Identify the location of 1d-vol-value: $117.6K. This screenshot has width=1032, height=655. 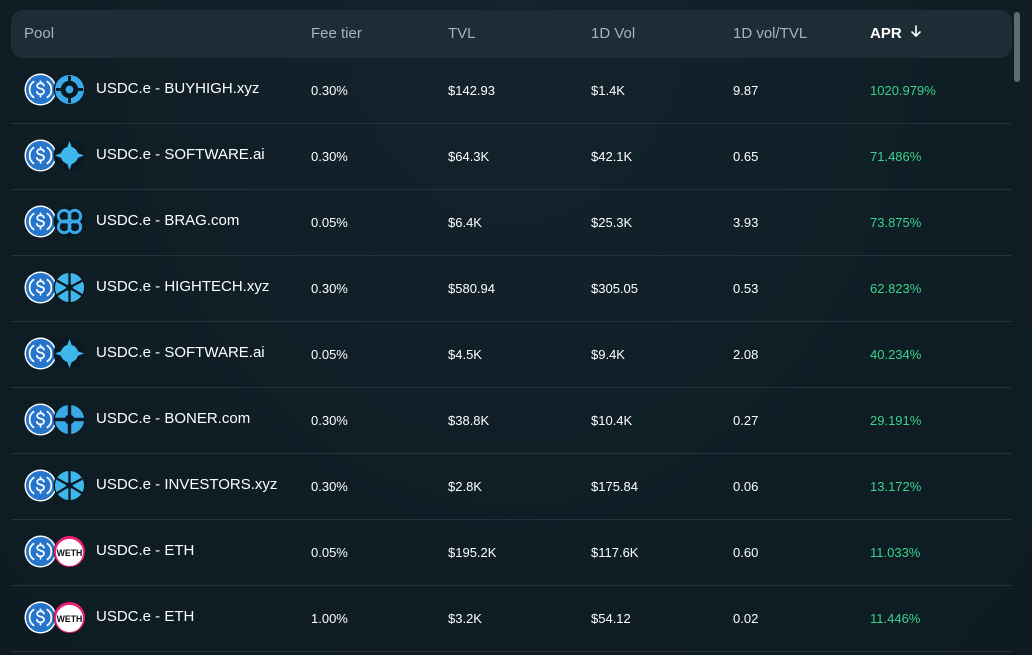
(615, 552).